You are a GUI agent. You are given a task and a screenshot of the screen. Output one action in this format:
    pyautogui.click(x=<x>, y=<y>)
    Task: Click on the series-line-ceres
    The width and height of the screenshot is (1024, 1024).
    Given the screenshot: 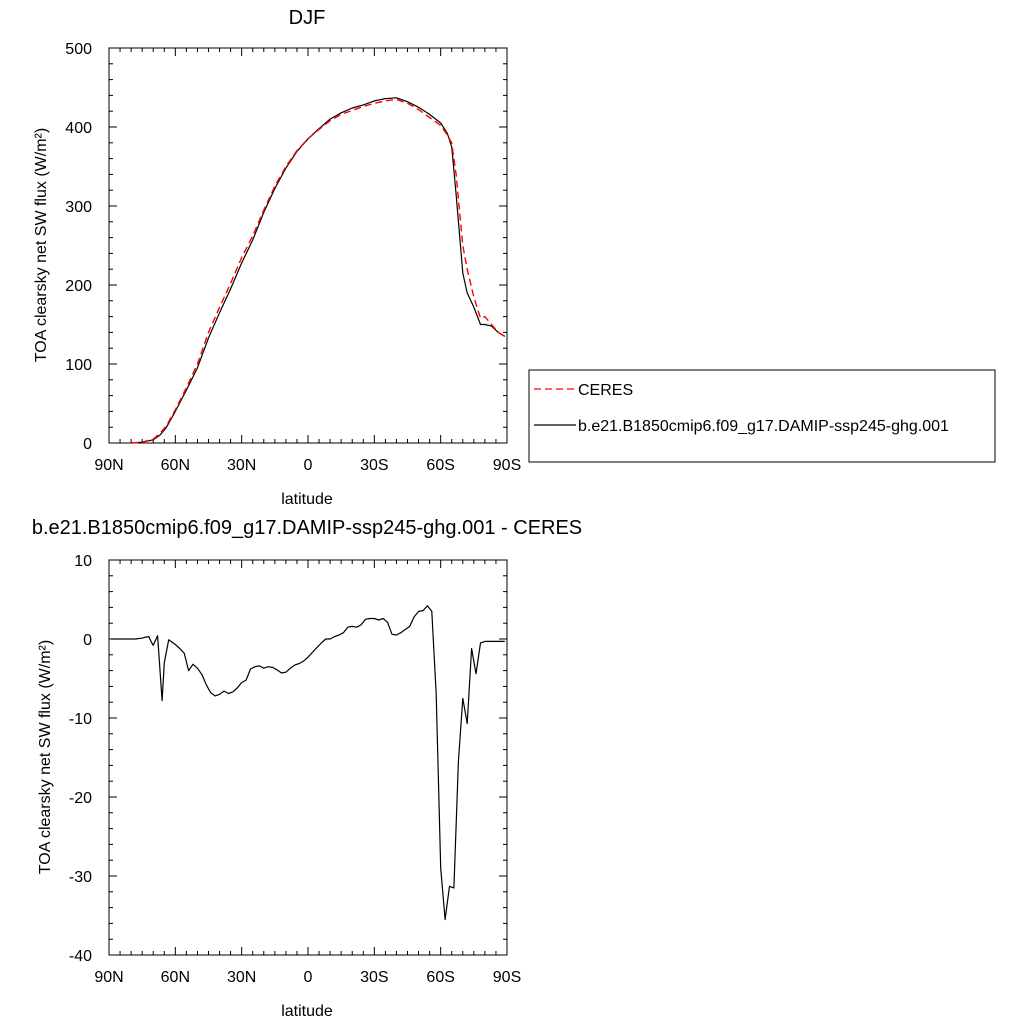 What is the action you would take?
    pyautogui.click(x=318, y=271)
    